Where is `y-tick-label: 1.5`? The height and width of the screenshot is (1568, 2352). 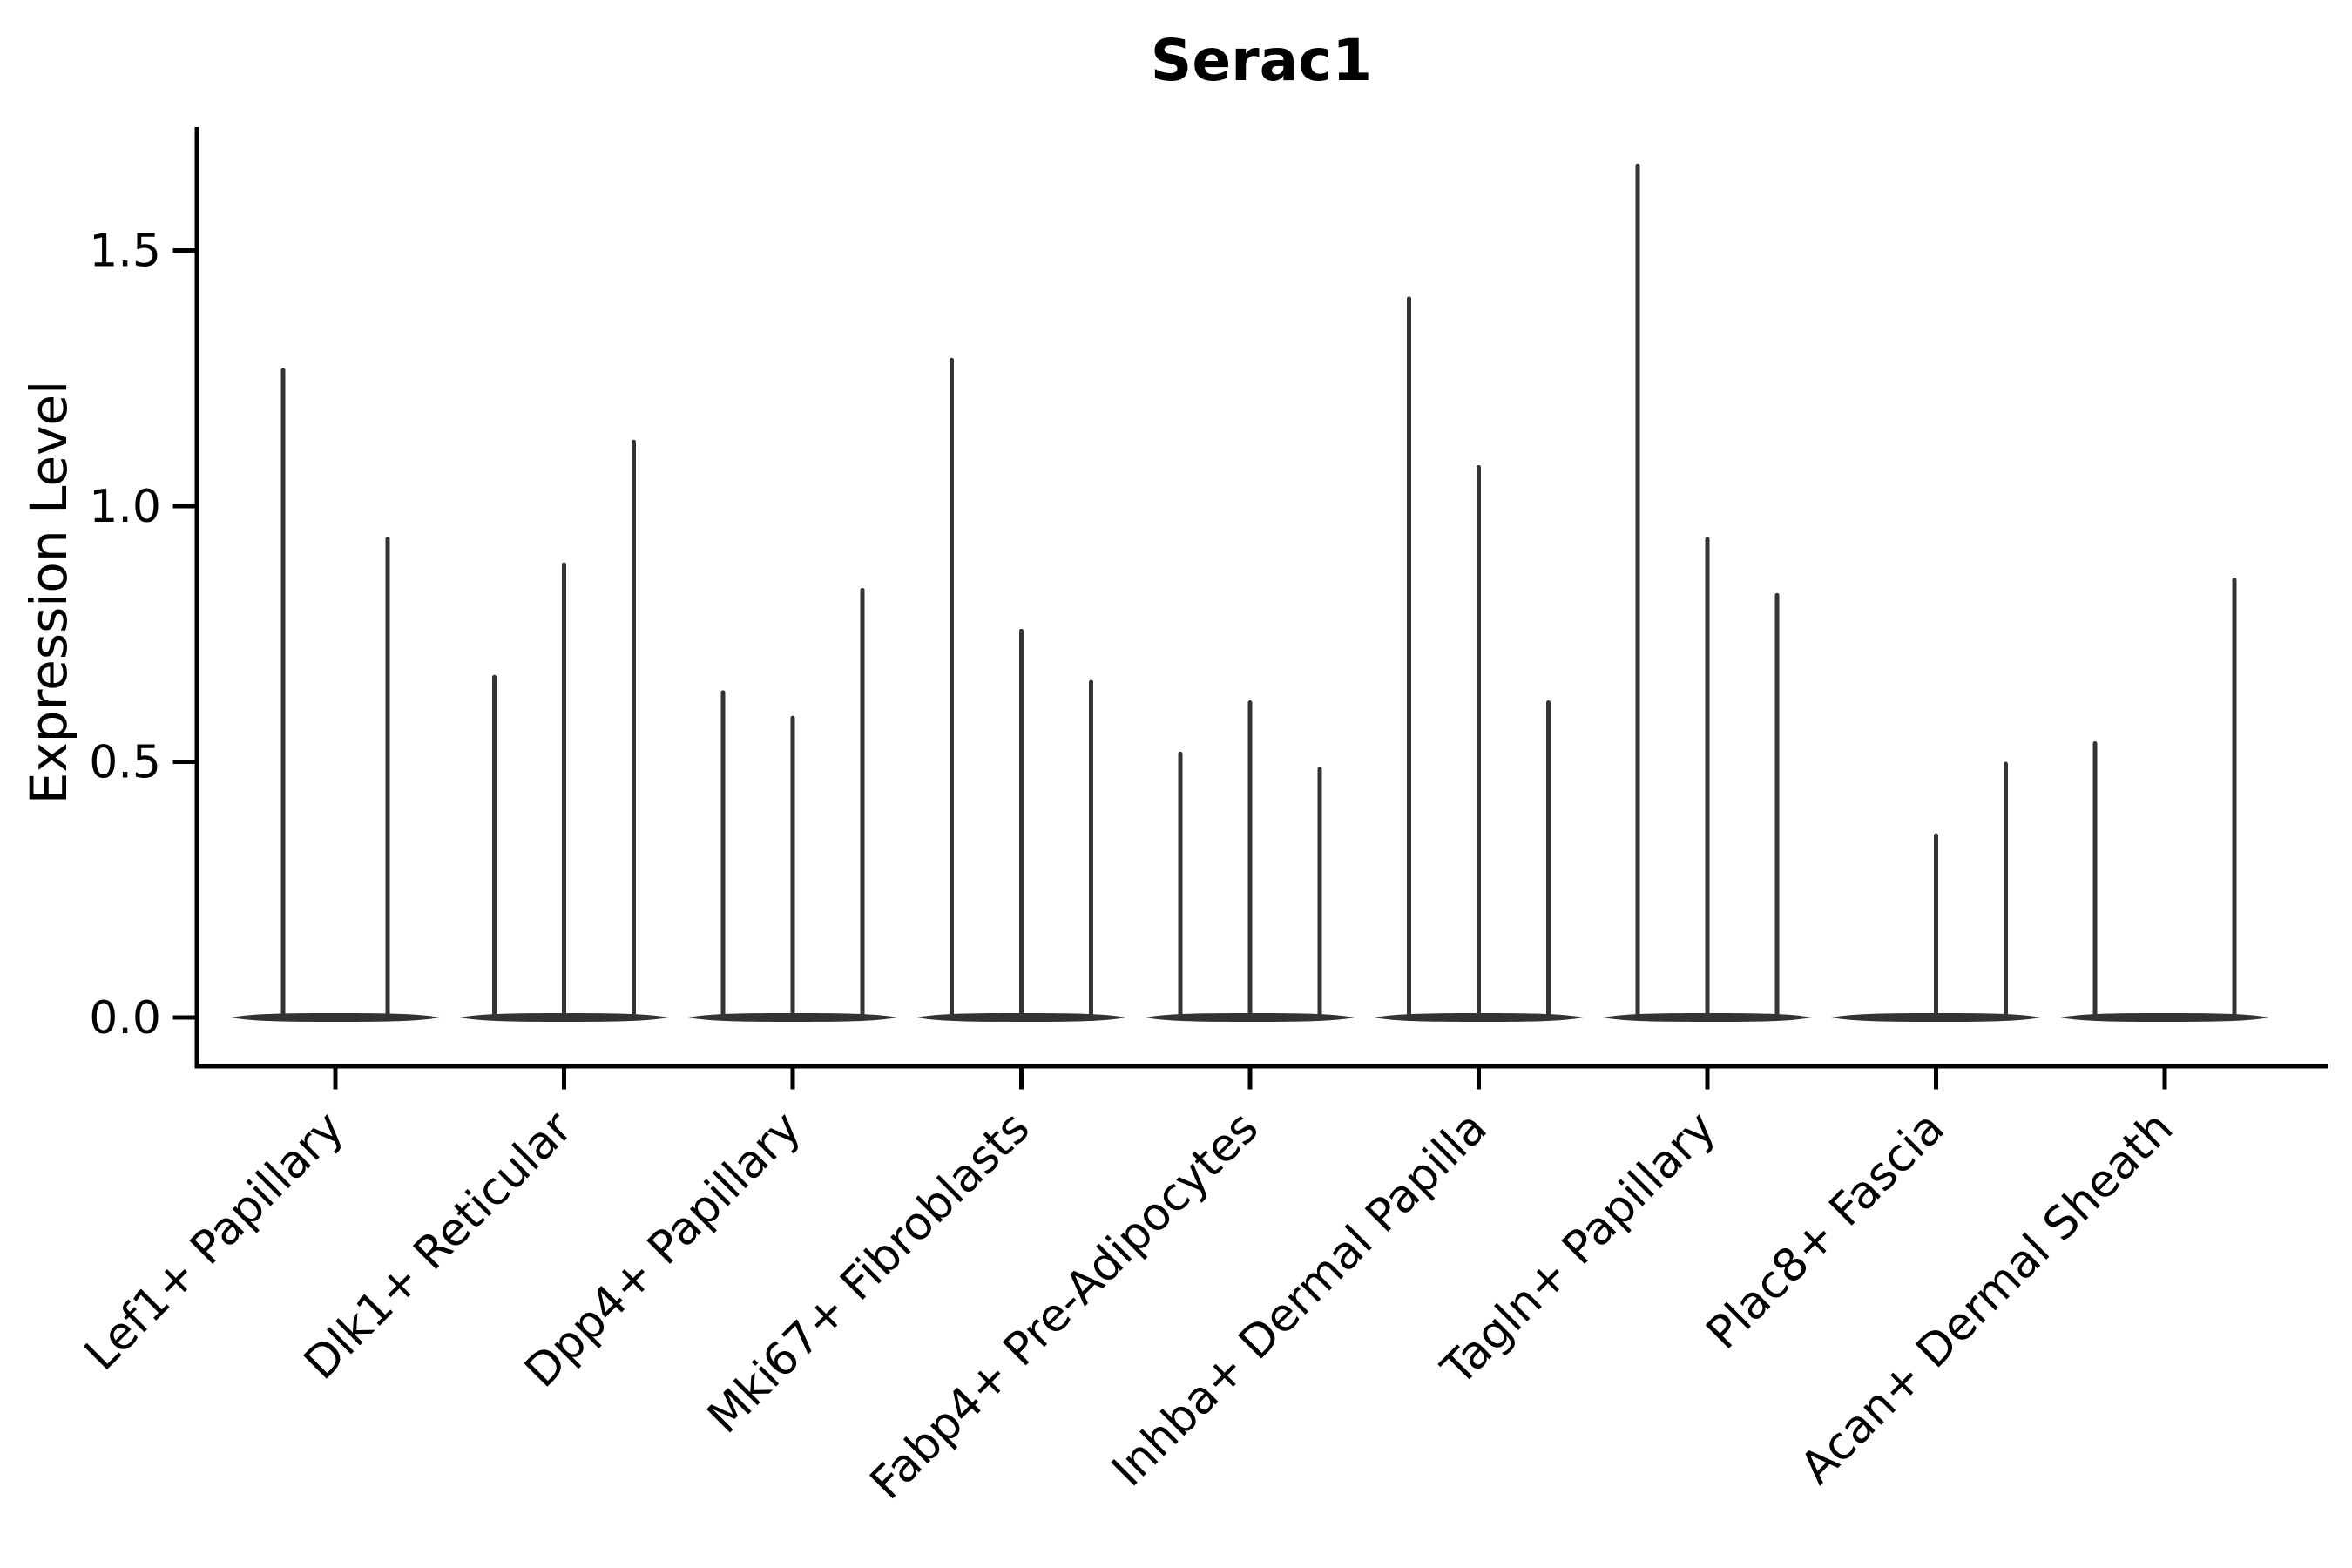
y-tick-label: 1.5 is located at coordinates (125, 252).